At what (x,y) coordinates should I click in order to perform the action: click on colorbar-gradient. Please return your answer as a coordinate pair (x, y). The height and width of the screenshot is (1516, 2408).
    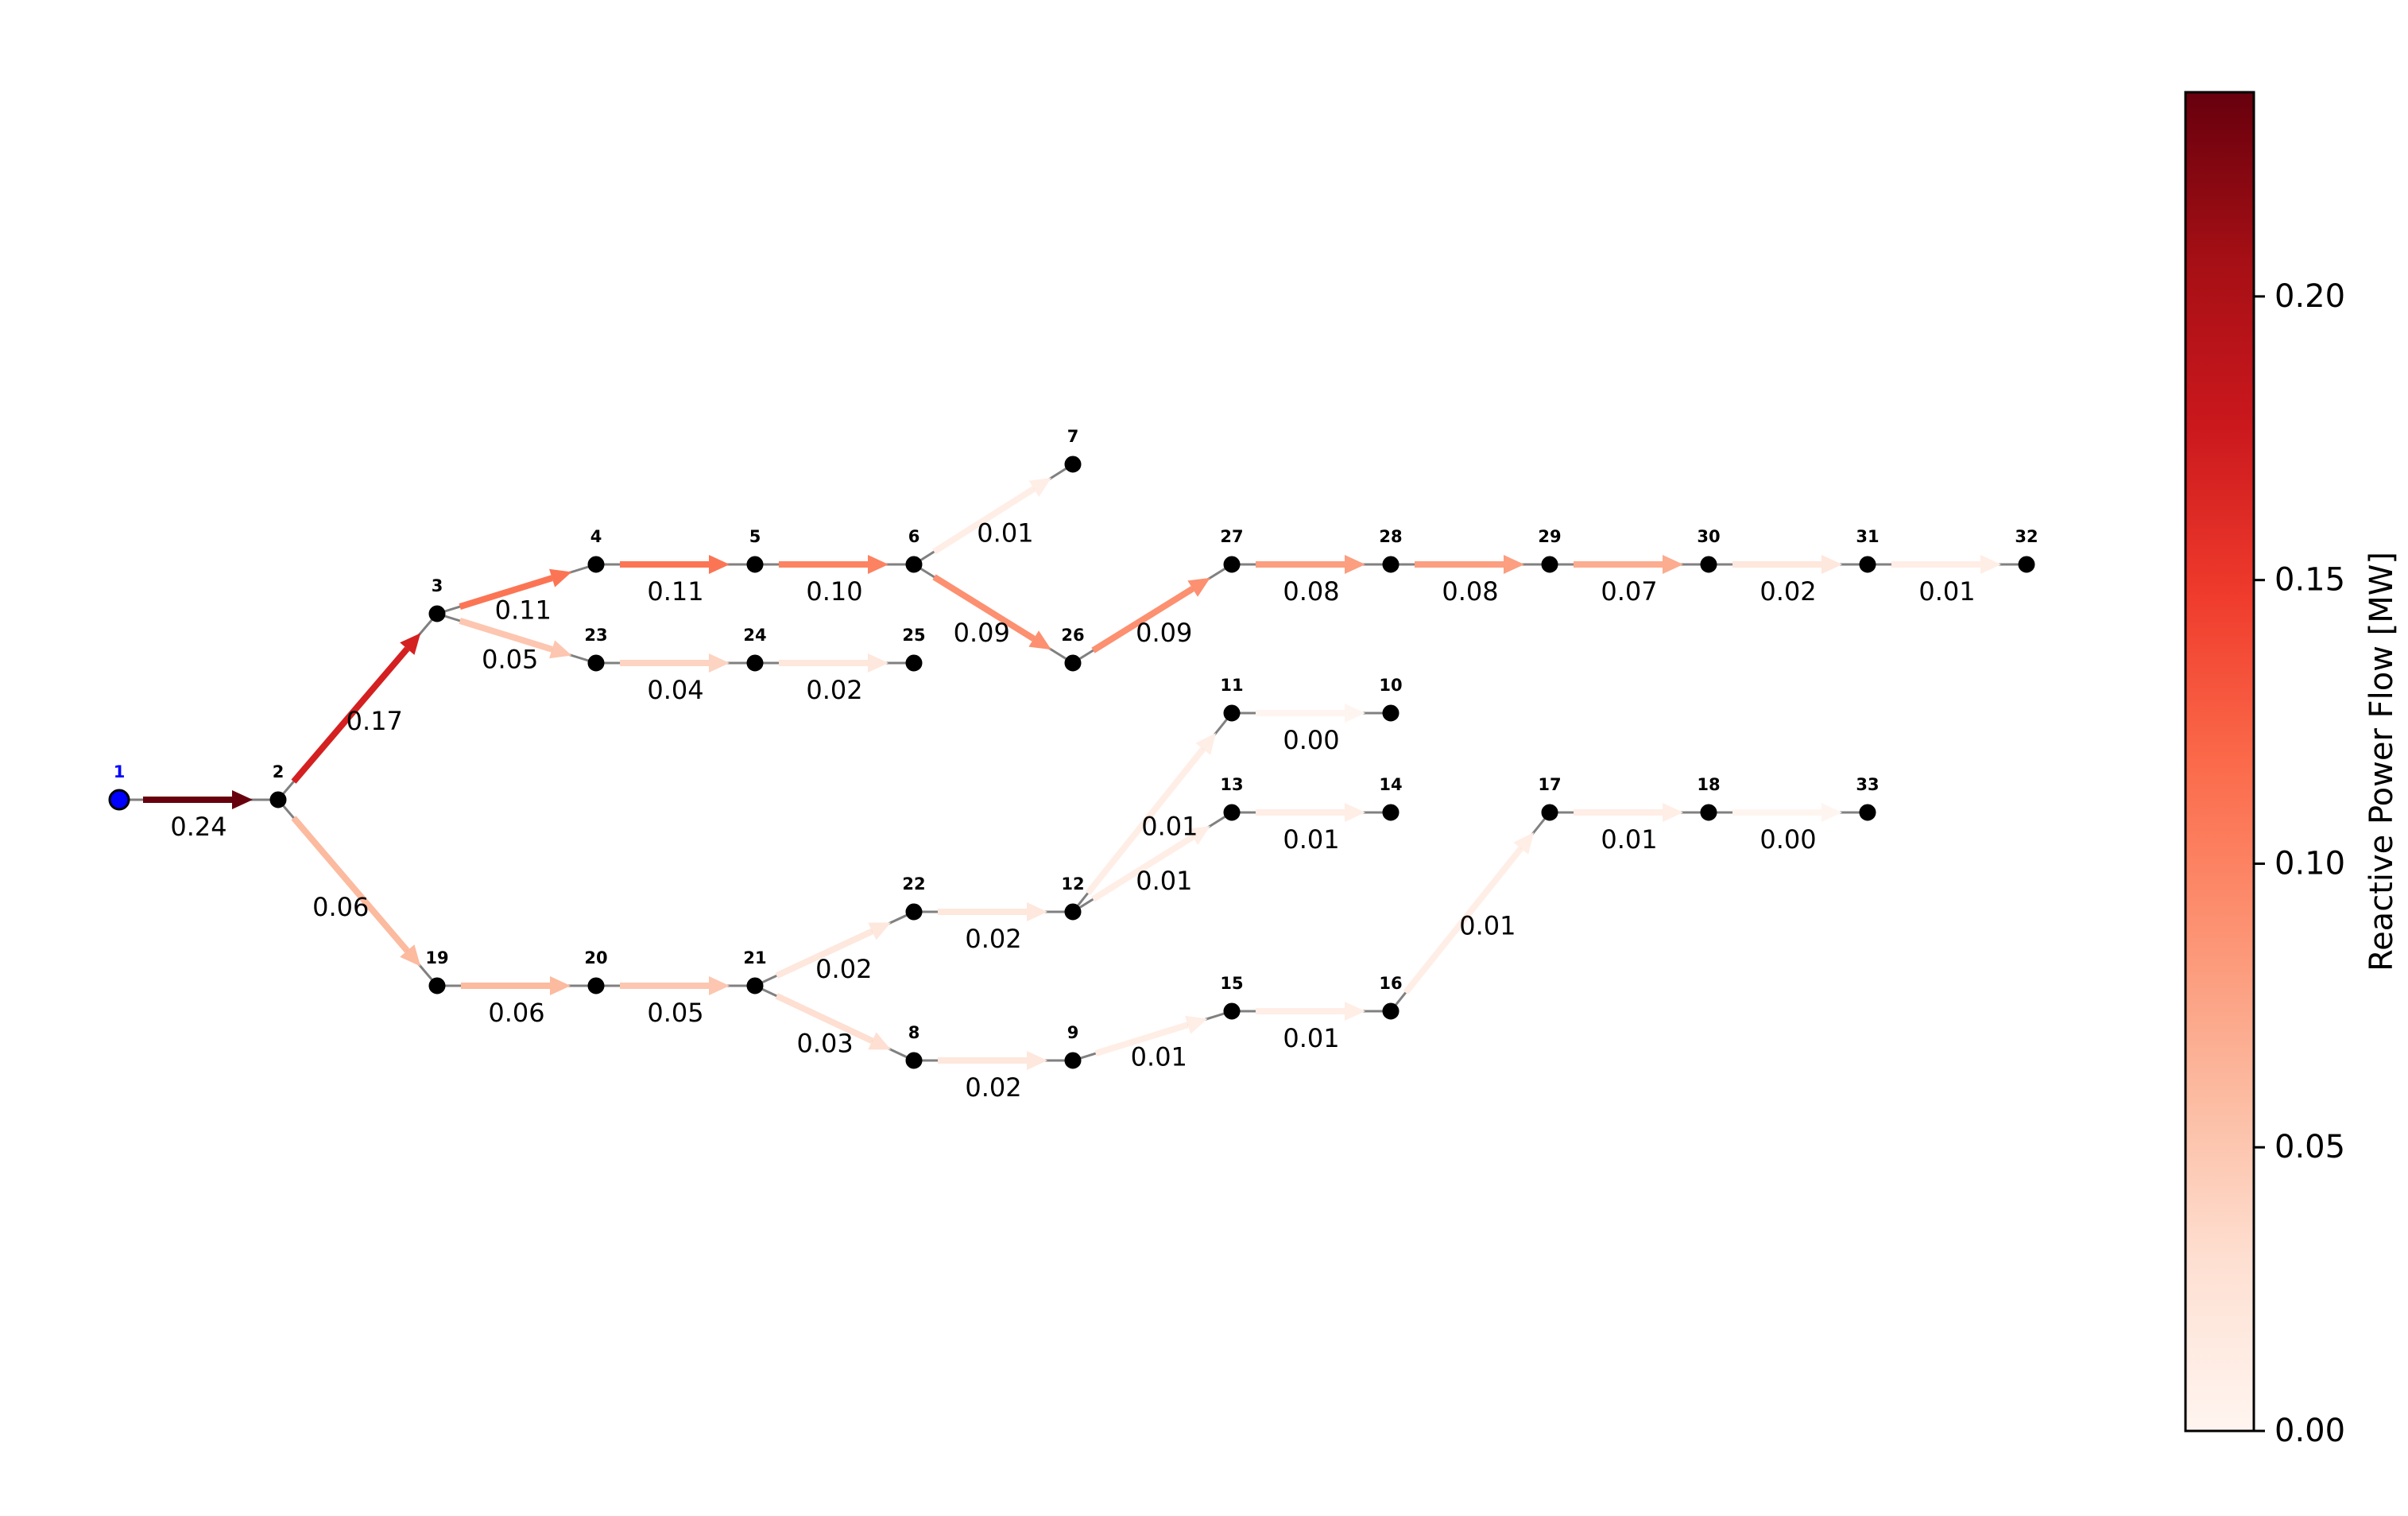
    Looking at the image, I should click on (2220, 762).